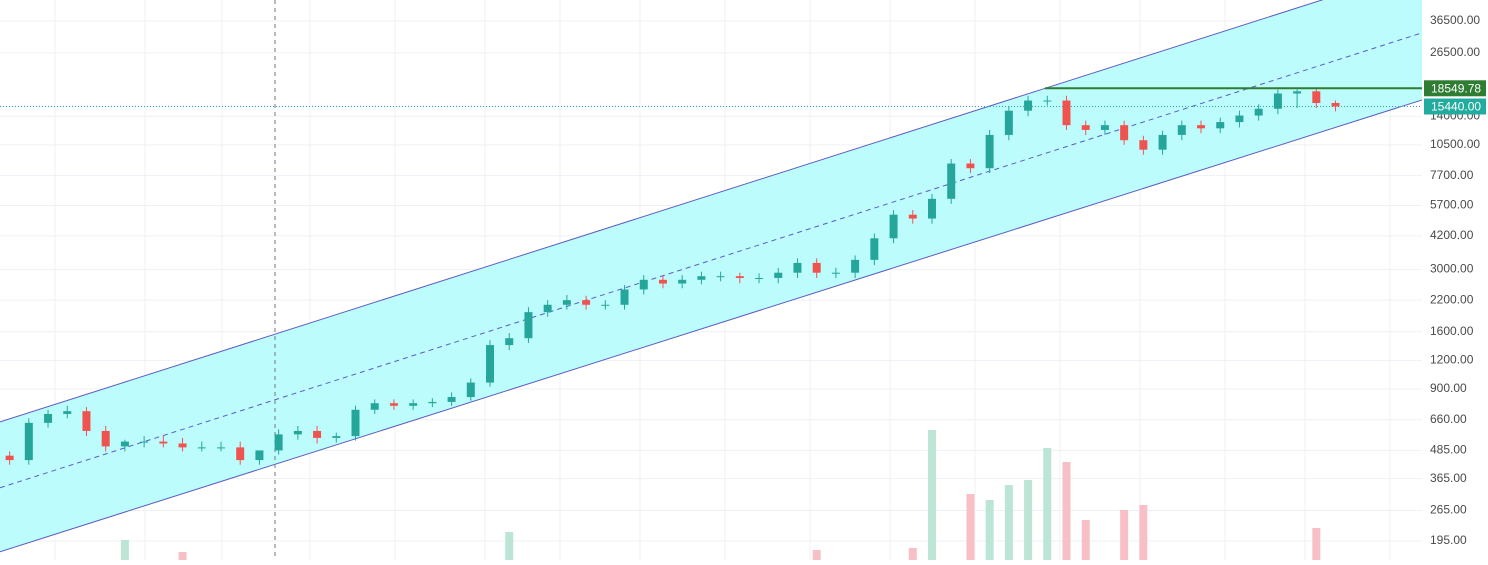 The image size is (1488, 565). I want to click on y-tick-label: 660.00, so click(1448, 419).